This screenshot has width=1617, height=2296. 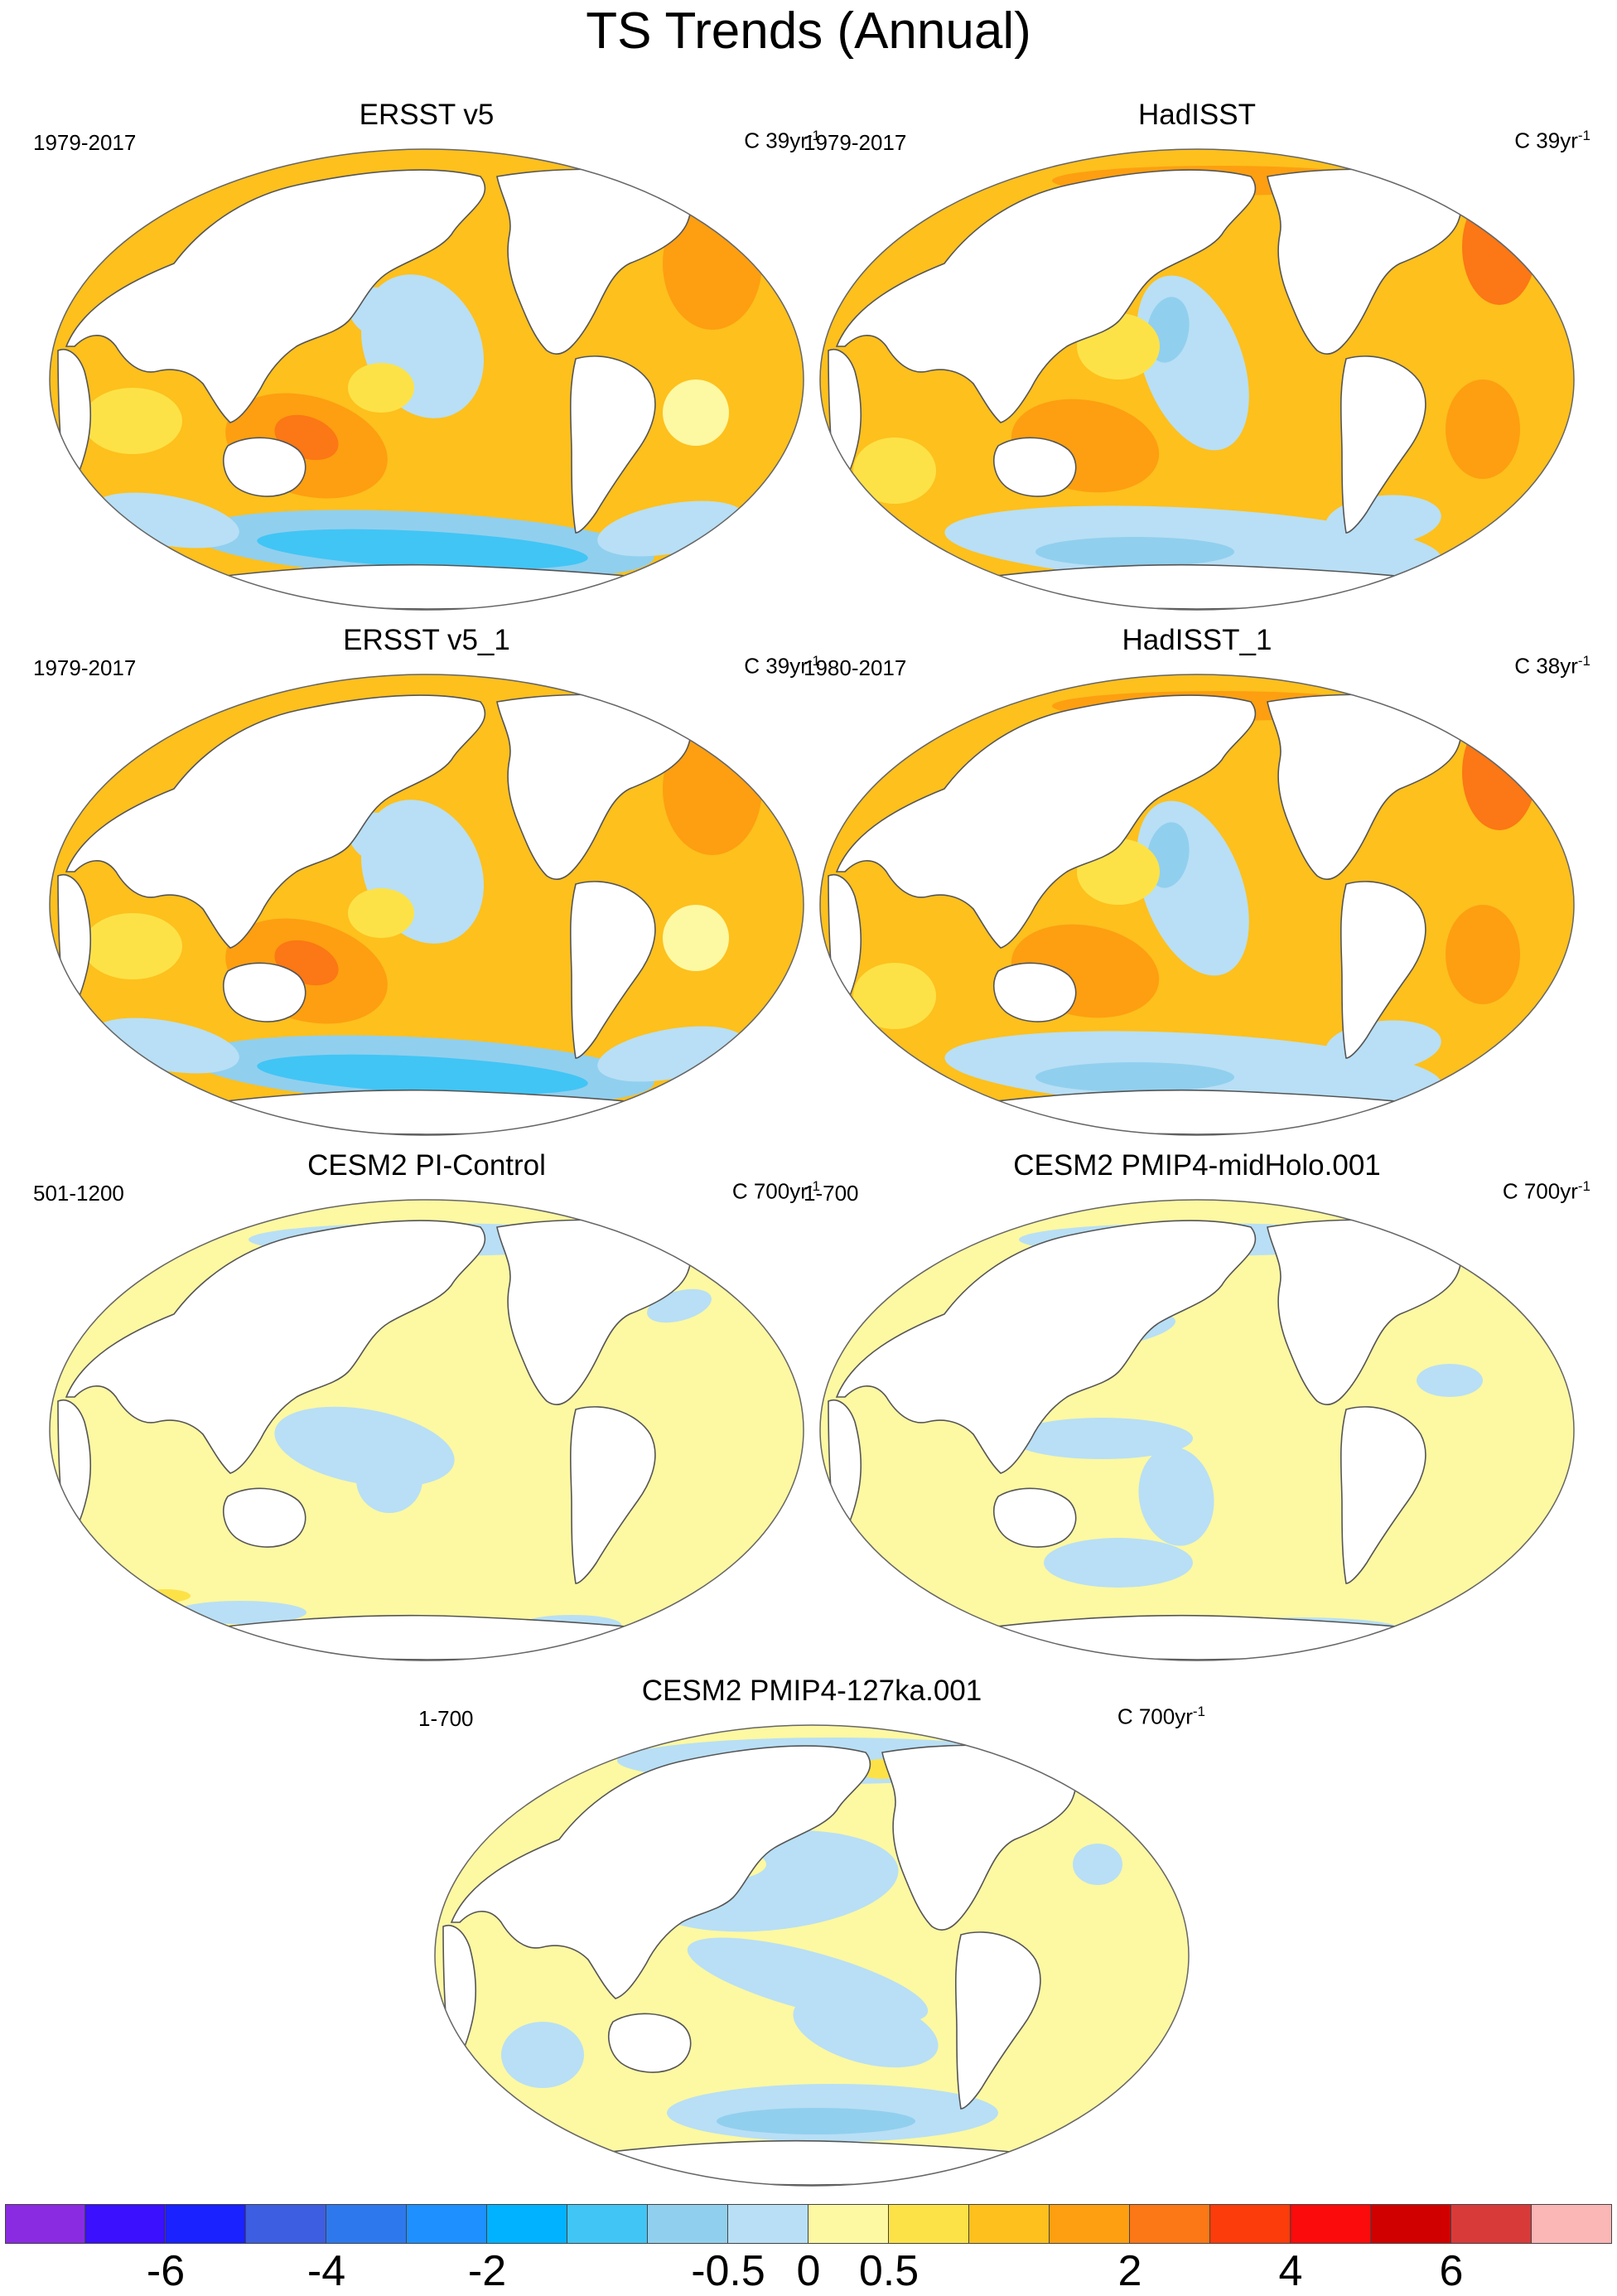 What do you see at coordinates (85, 142) in the screenshot?
I see `period-label: 1979-2017` at bounding box center [85, 142].